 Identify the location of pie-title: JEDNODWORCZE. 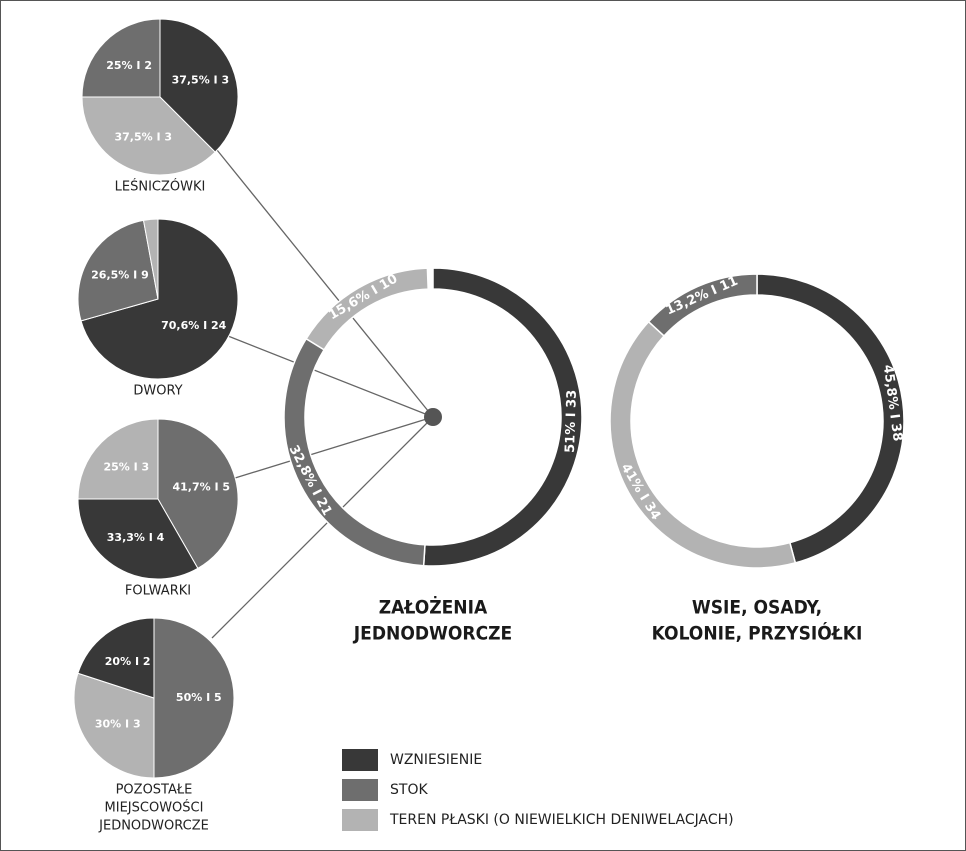
(153, 826).